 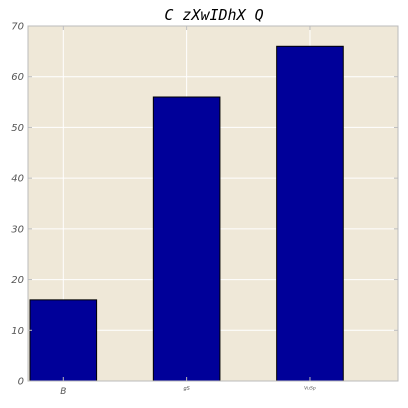 What do you see at coordinates (17, 179) in the screenshot?
I see `y-tick-label: 40` at bounding box center [17, 179].